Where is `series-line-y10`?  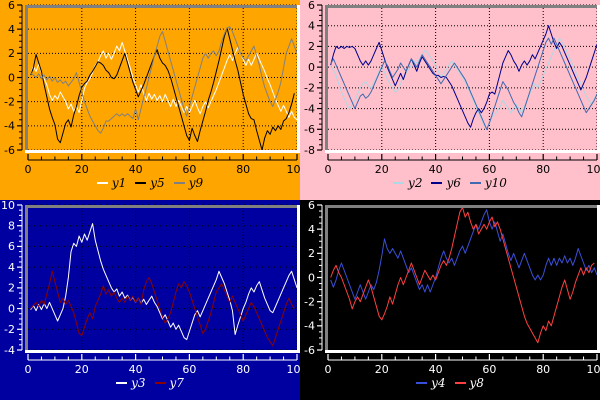 series-line-y10 is located at coordinates (464, 83).